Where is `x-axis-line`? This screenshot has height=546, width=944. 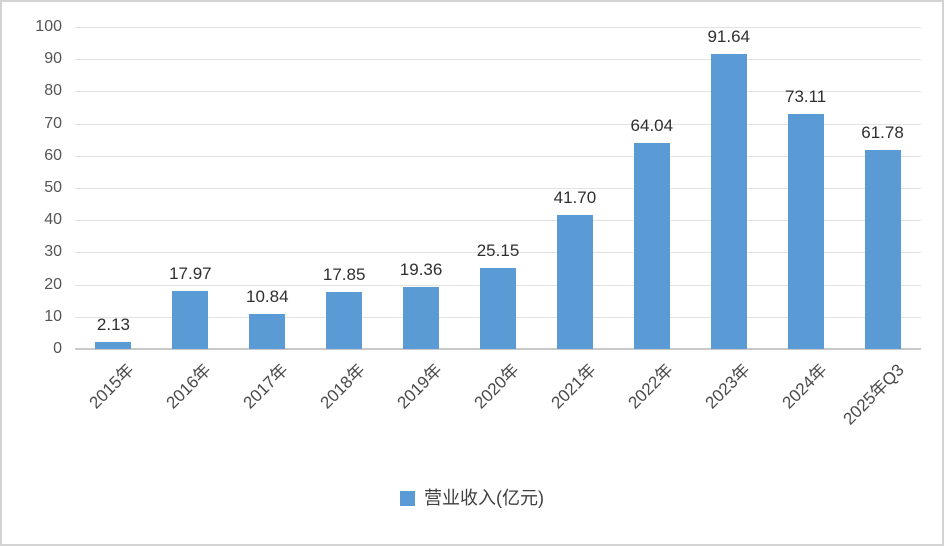 x-axis-line is located at coordinates (498, 349).